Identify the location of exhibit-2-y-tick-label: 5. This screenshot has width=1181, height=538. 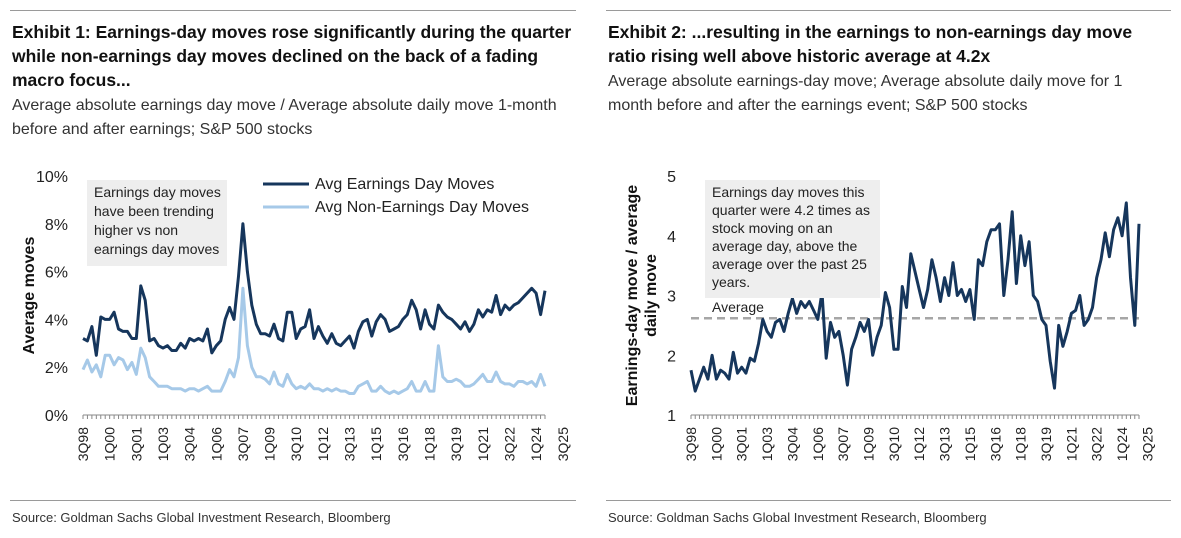
(671, 177).